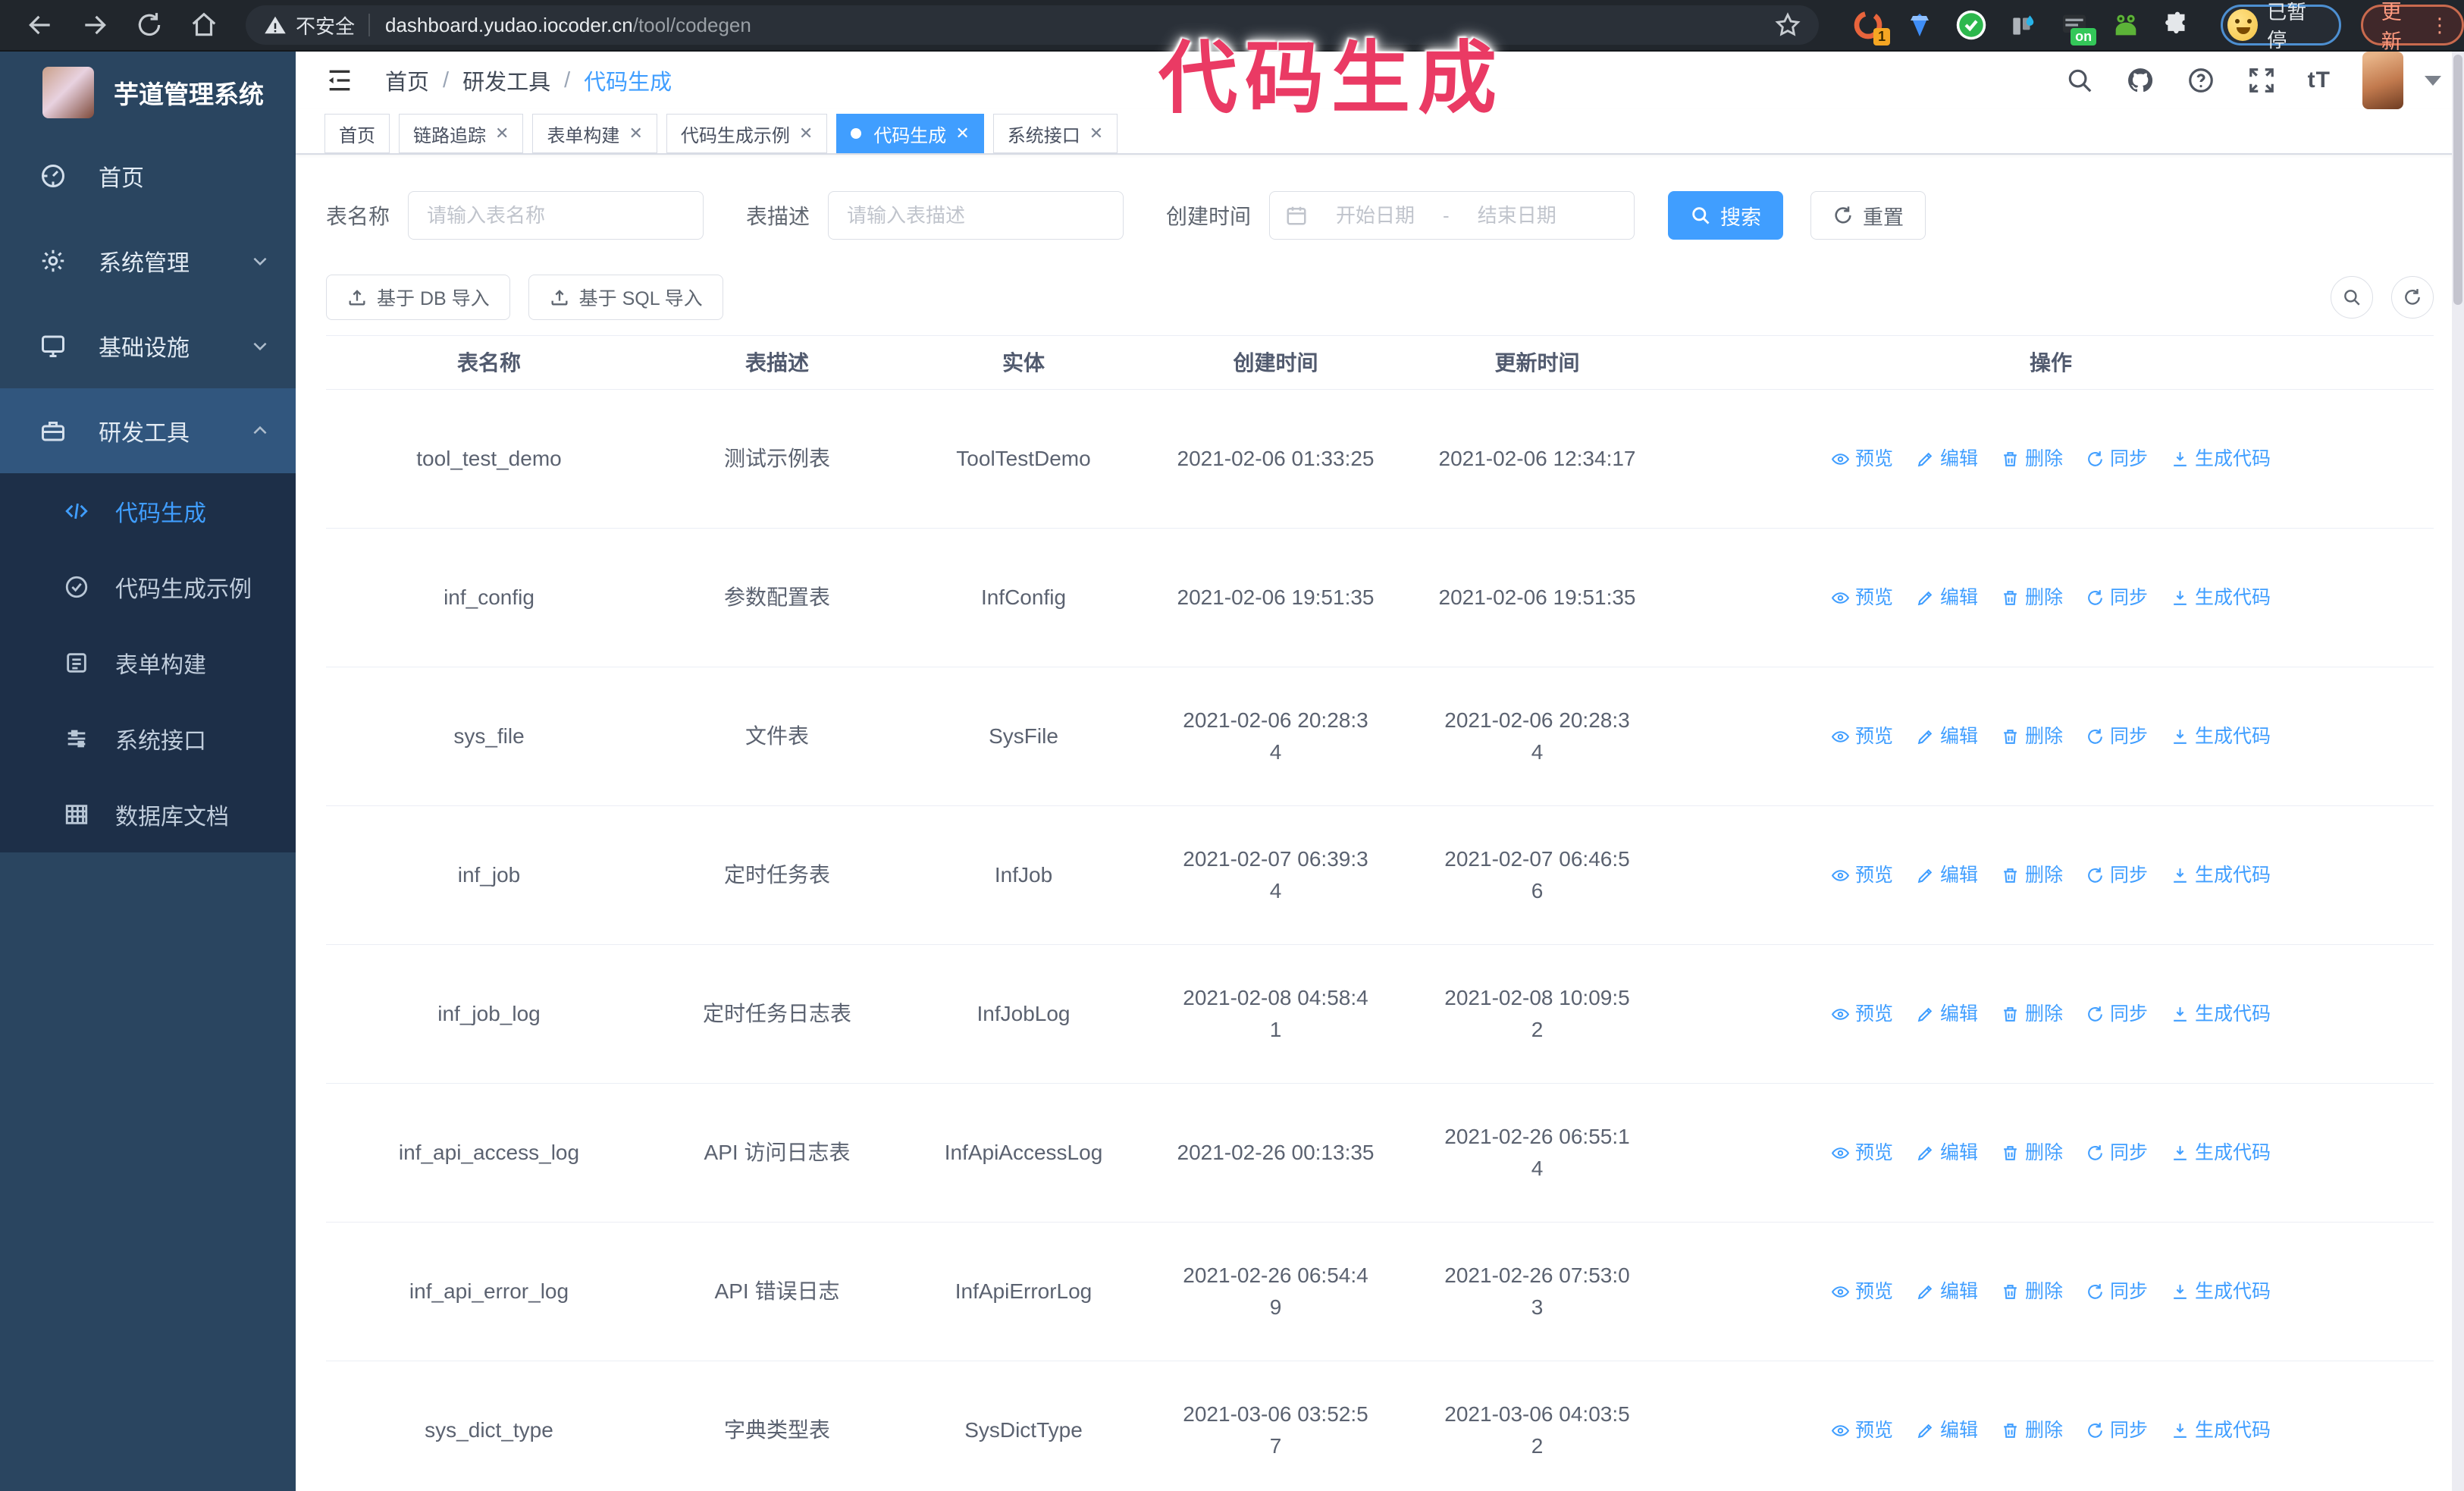  What do you see at coordinates (1055, 133) in the screenshot?
I see `tab-system-api: 系统接口 ✕` at bounding box center [1055, 133].